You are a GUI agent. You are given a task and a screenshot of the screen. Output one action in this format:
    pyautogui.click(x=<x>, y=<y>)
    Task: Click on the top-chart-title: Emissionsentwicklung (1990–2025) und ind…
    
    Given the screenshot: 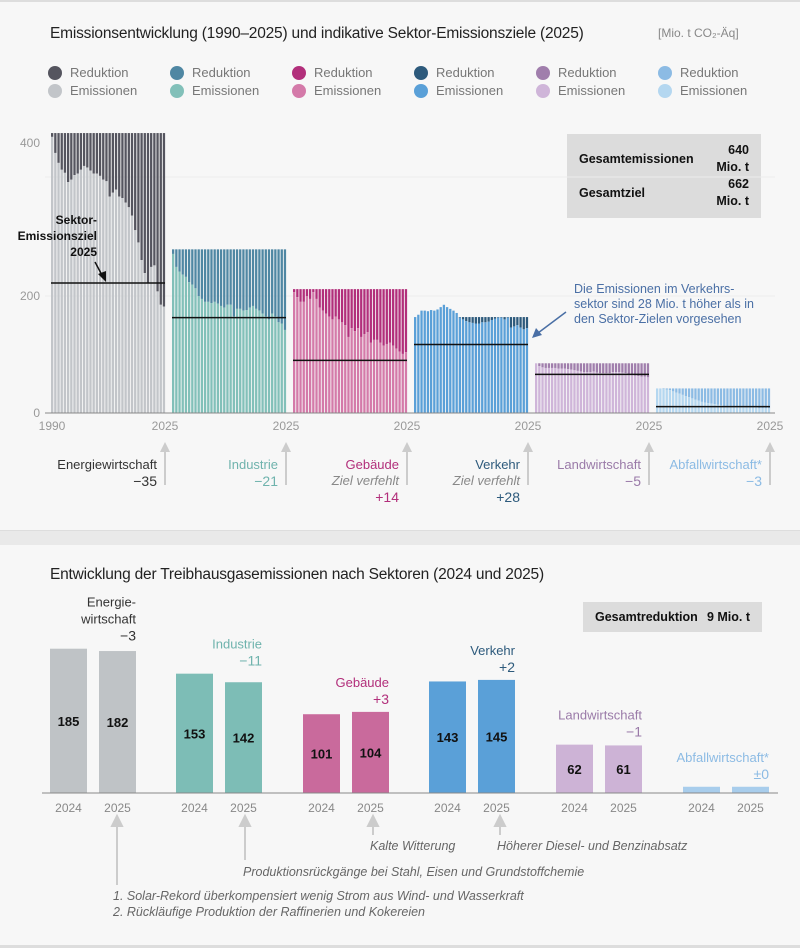 What is the action you would take?
    pyautogui.click(x=317, y=33)
    